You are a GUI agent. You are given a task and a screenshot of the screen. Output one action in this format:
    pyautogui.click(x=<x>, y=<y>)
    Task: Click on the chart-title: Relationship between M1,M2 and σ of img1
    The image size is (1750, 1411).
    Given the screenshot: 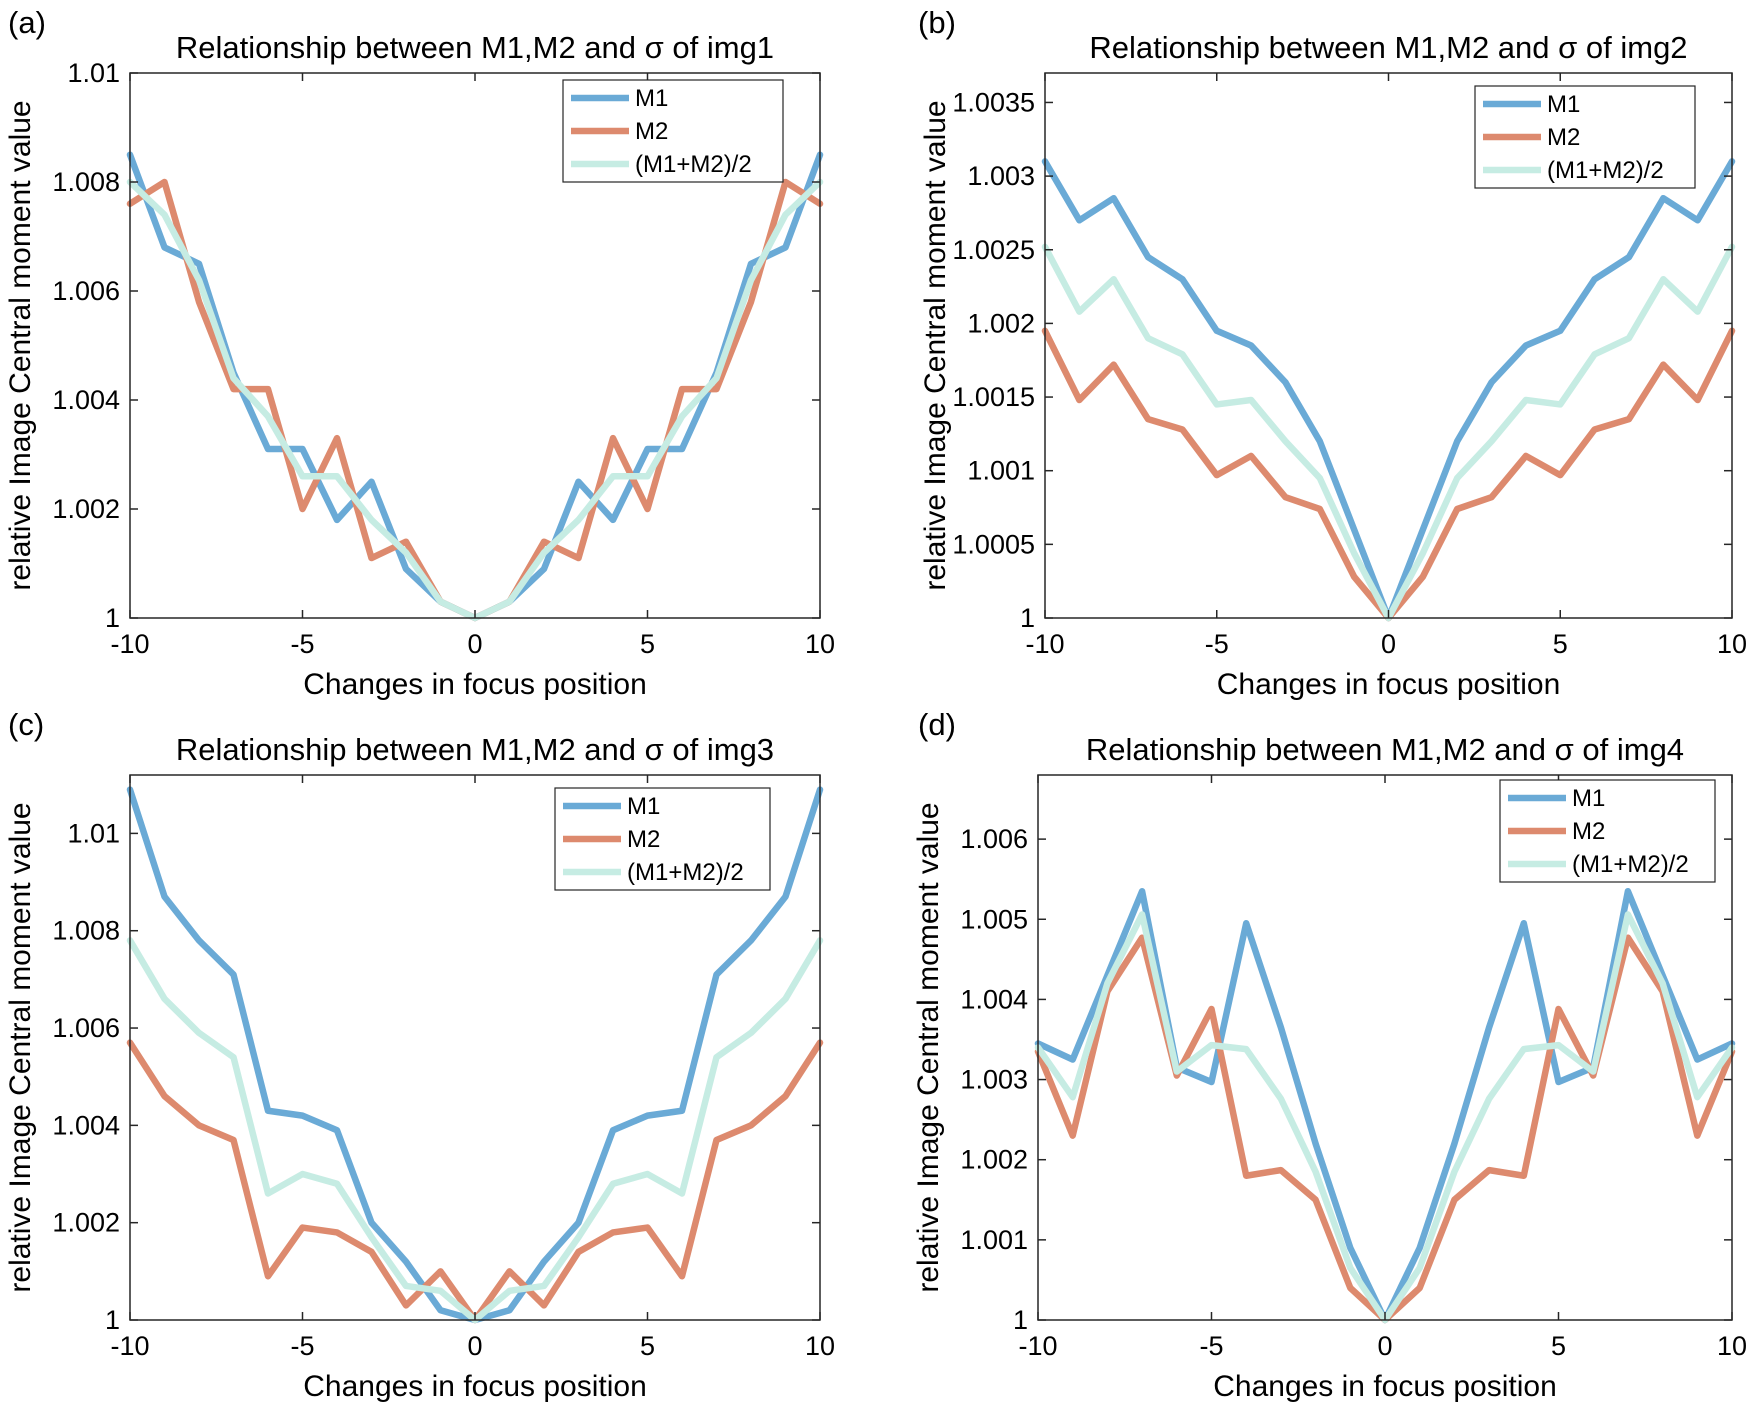 What is the action you would take?
    pyautogui.click(x=475, y=47)
    